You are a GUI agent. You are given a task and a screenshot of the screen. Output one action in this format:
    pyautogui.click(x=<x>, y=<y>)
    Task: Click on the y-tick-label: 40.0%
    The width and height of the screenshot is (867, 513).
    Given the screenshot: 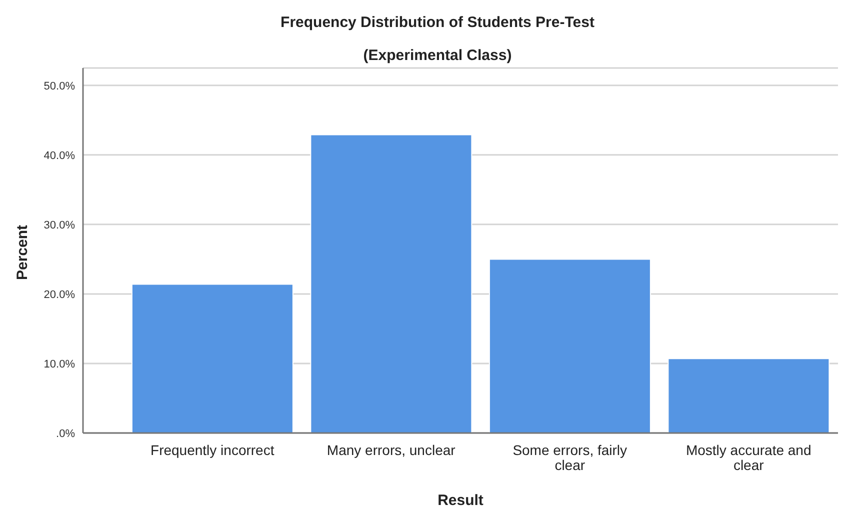 What is the action you would take?
    pyautogui.click(x=60, y=156)
    